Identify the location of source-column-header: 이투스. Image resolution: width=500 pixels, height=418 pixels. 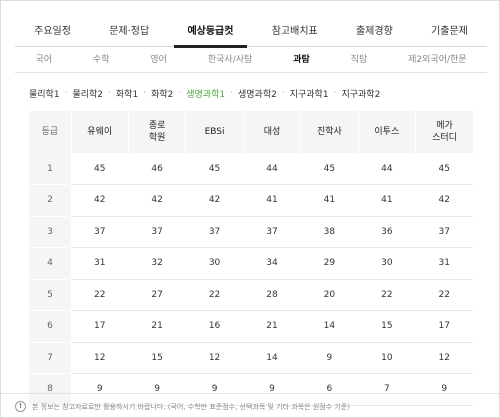
(386, 132).